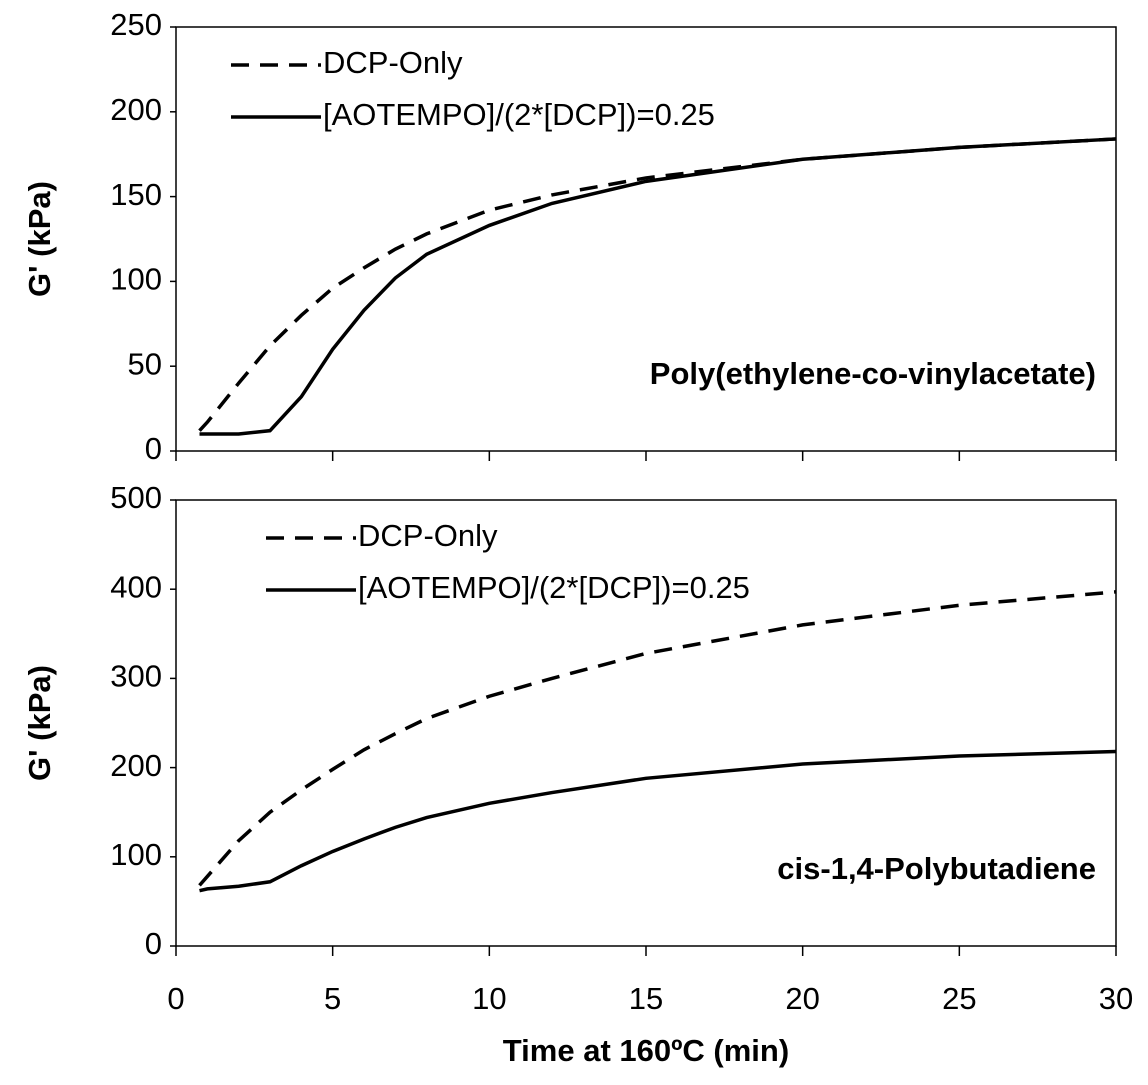  I want to click on y-tick-label: 300, so click(136, 676).